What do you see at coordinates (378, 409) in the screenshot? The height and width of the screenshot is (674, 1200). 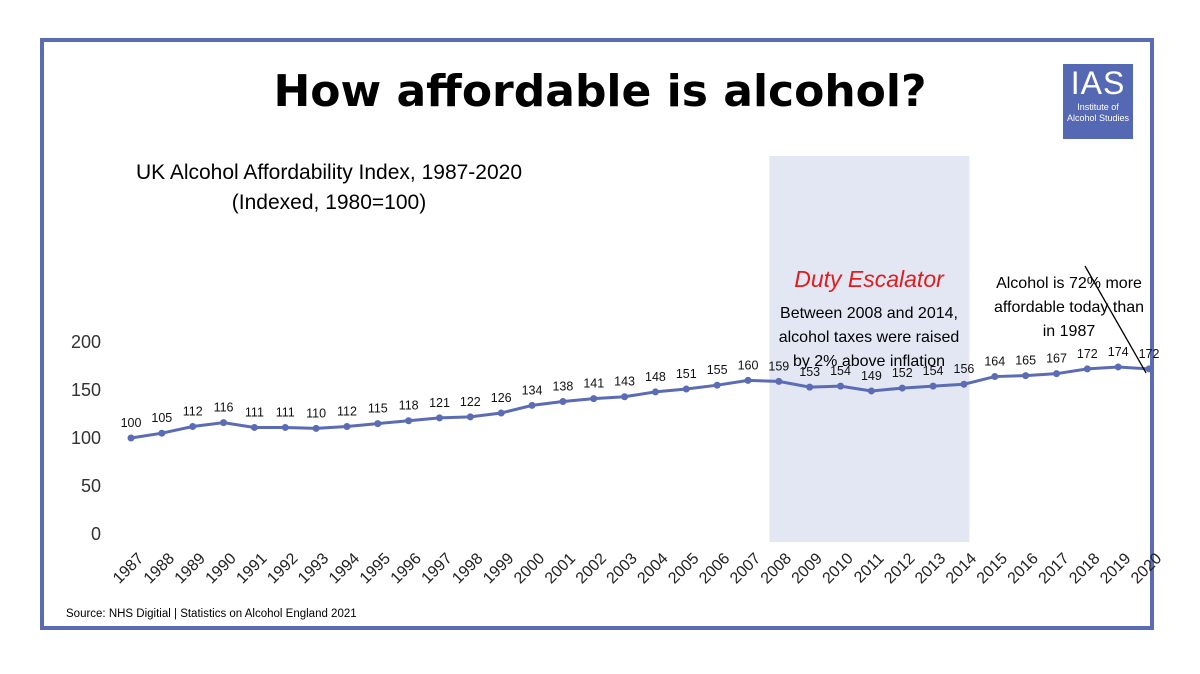 I see `data-label: 115` at bounding box center [378, 409].